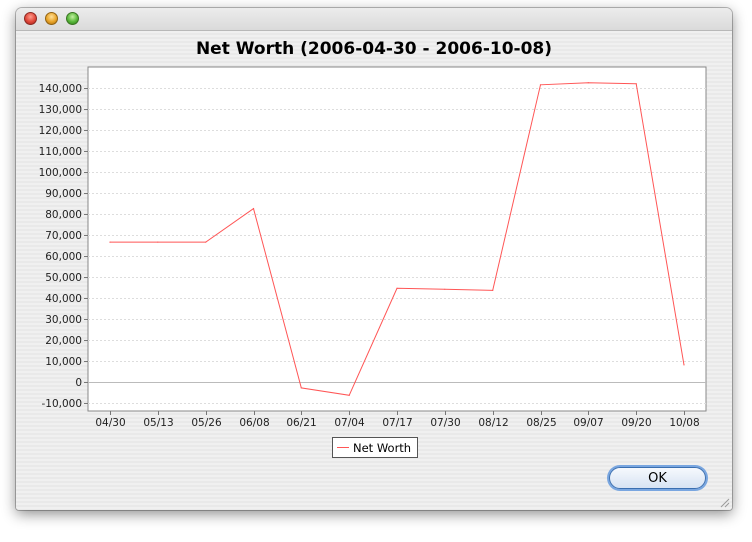 Image resolution: width=752 pixels, height=542 pixels. I want to click on y-tick-label: 140,000, so click(60, 89).